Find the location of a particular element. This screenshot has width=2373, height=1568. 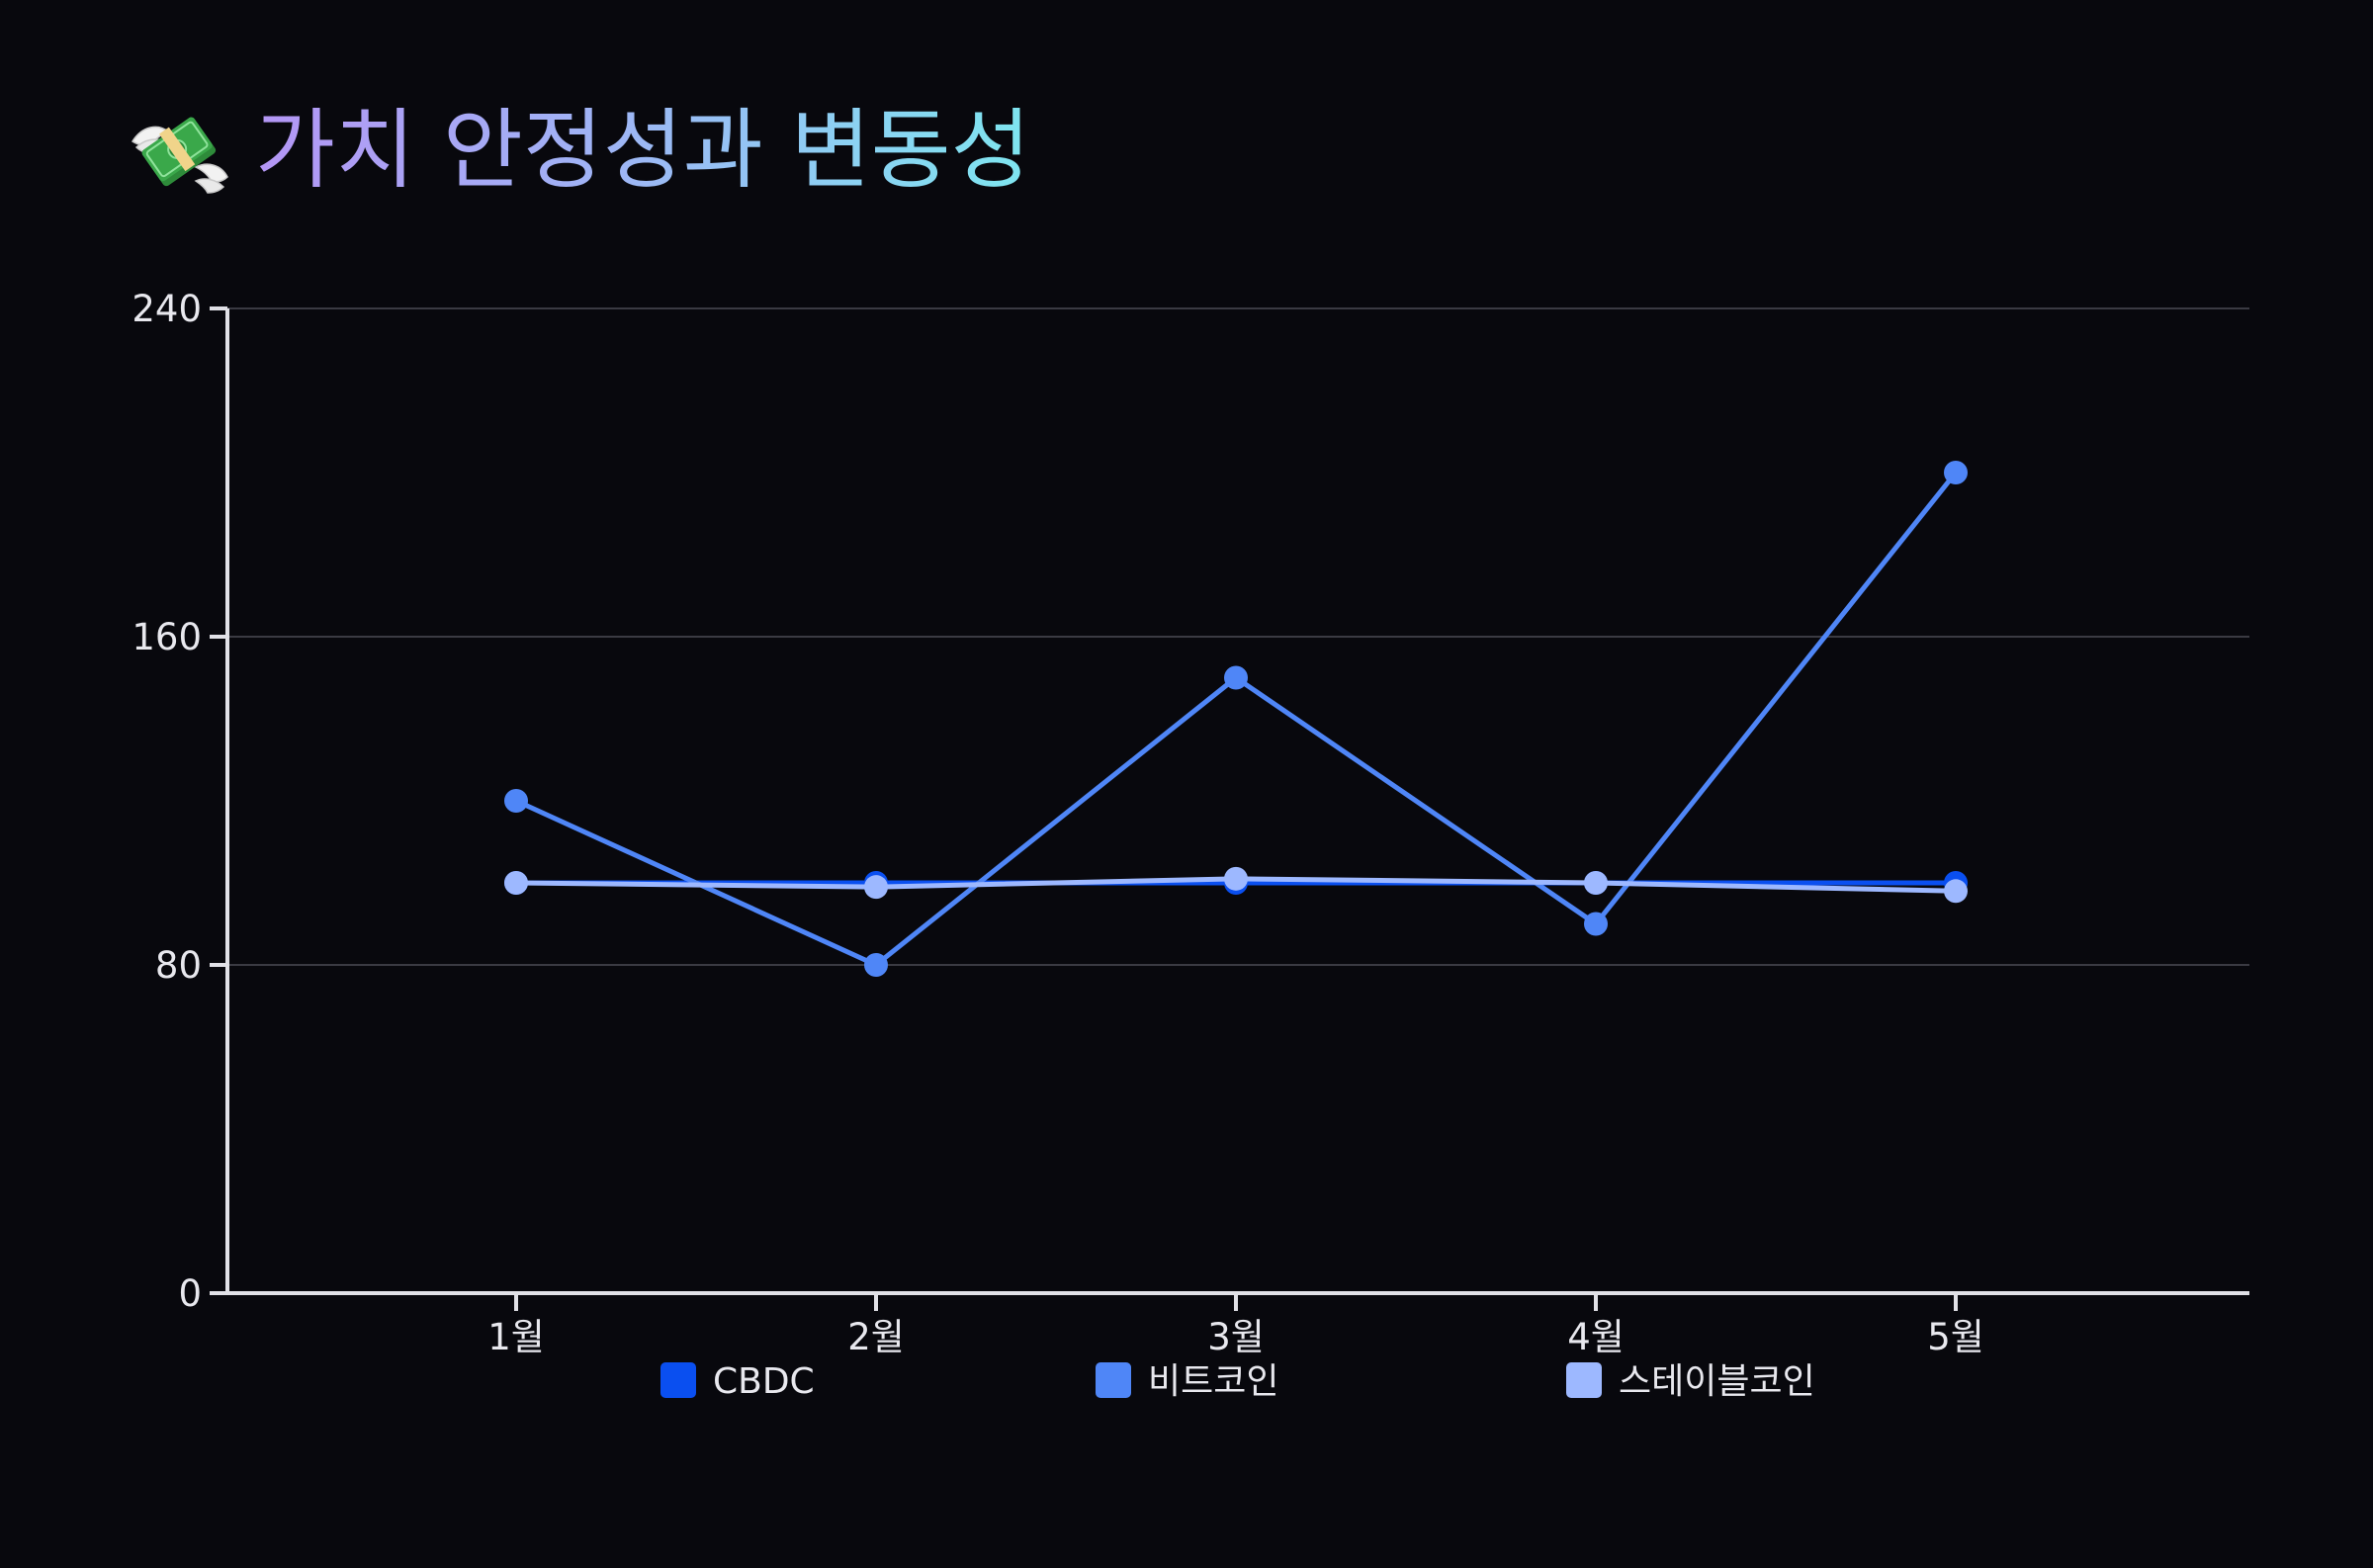

y-tick-label: 240 is located at coordinates (167, 309).